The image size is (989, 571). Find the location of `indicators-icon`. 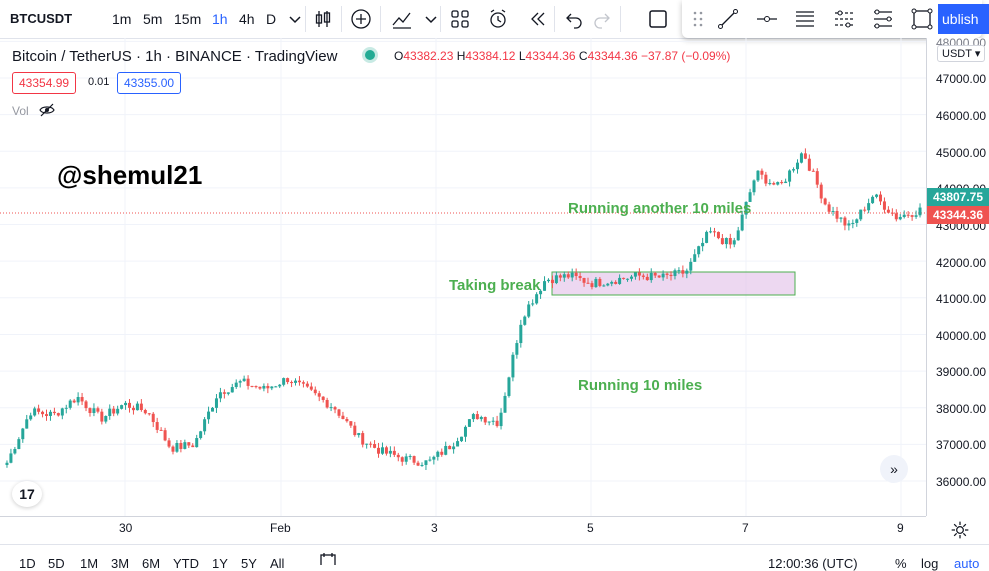

indicators-icon is located at coordinates (402, 19).